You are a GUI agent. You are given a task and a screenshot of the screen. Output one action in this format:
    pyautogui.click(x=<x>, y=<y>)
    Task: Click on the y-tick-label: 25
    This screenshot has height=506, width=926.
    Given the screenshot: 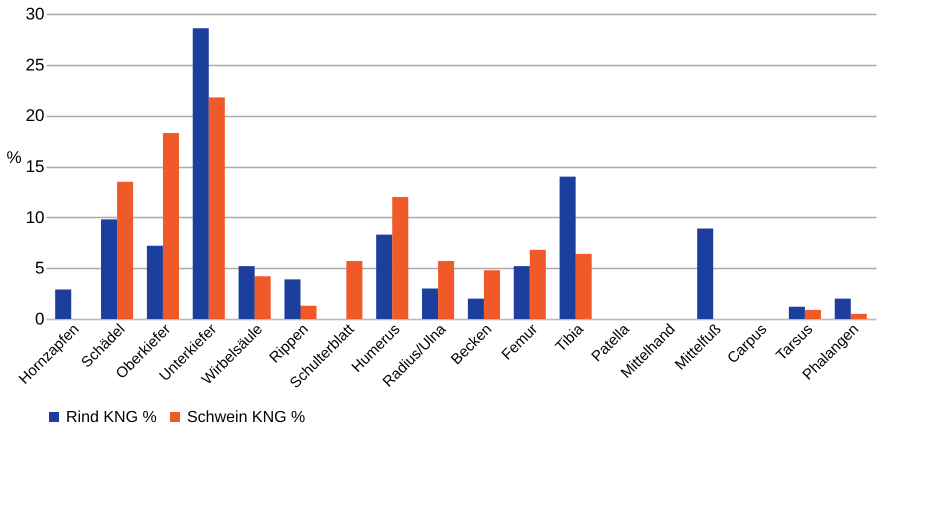 What is the action you would take?
    pyautogui.click(x=35, y=64)
    